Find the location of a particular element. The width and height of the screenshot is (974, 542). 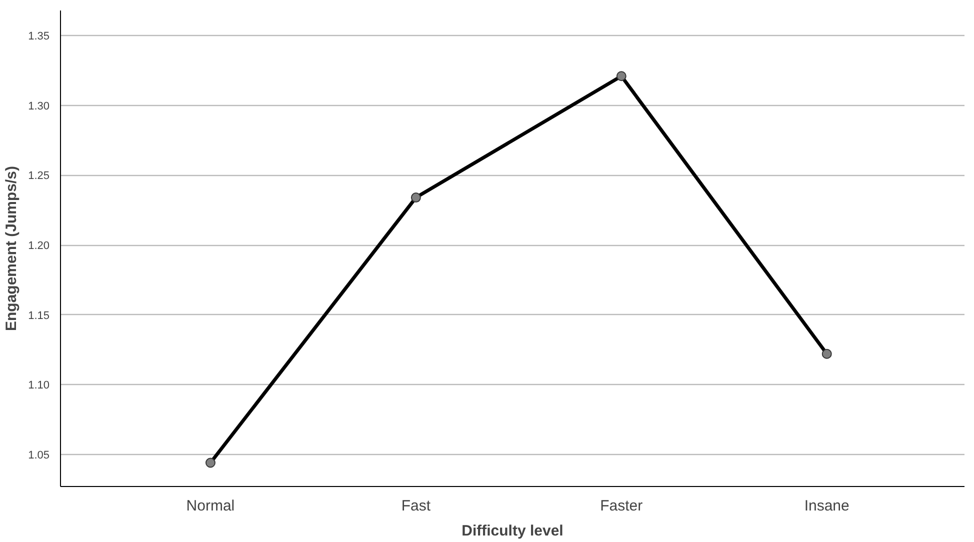

x-tick-label: Insane is located at coordinates (827, 506).